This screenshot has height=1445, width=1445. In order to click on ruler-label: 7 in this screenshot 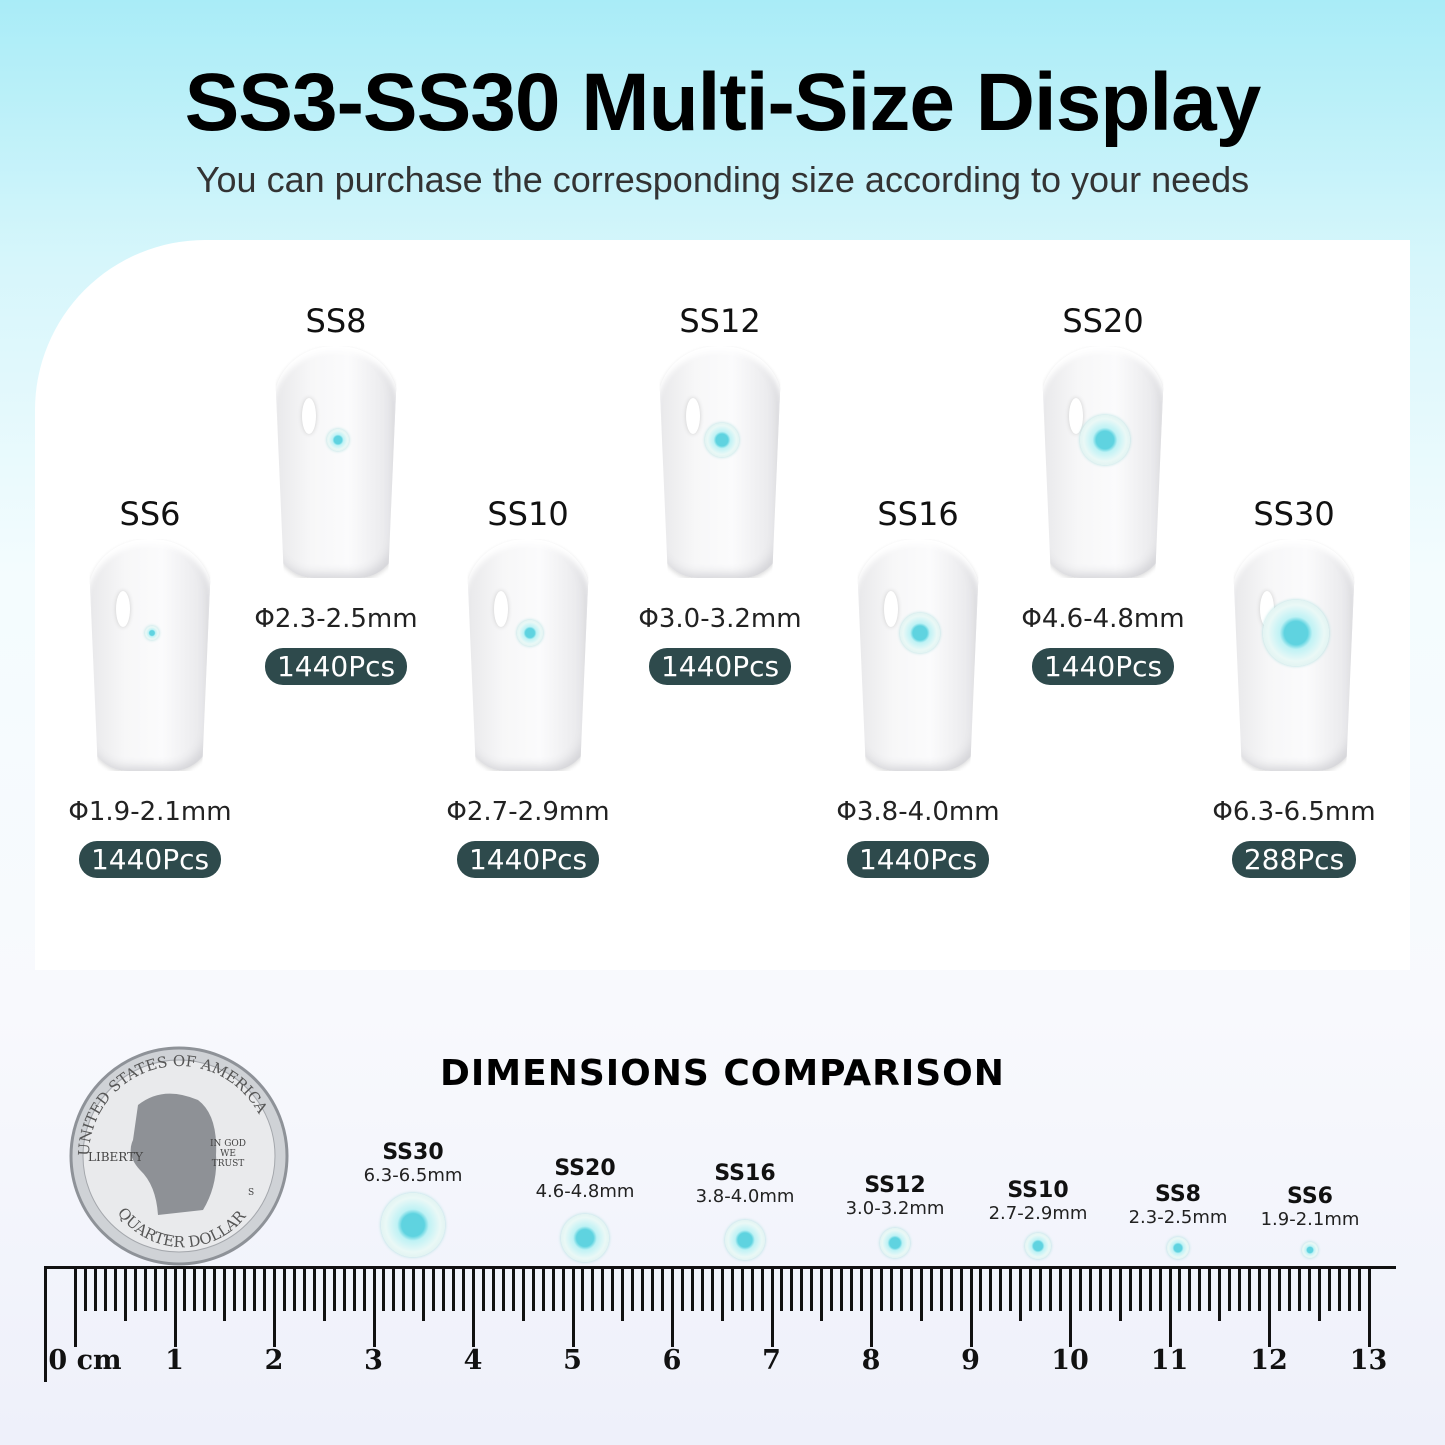, I will do `click(771, 1360)`.